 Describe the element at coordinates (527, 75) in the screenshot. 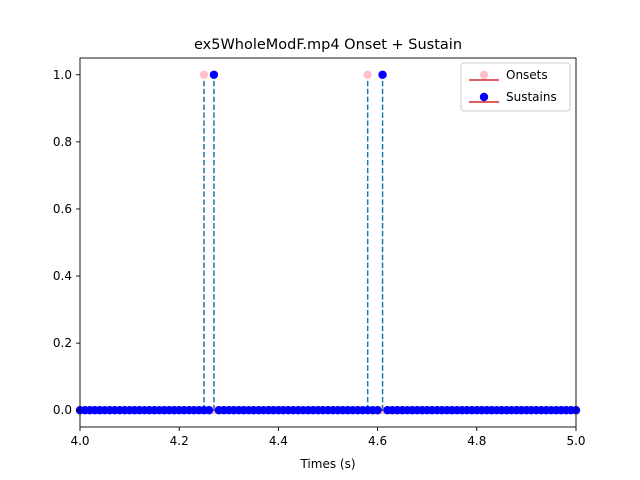

I see `legend-label-onsets: Onsets` at that location.